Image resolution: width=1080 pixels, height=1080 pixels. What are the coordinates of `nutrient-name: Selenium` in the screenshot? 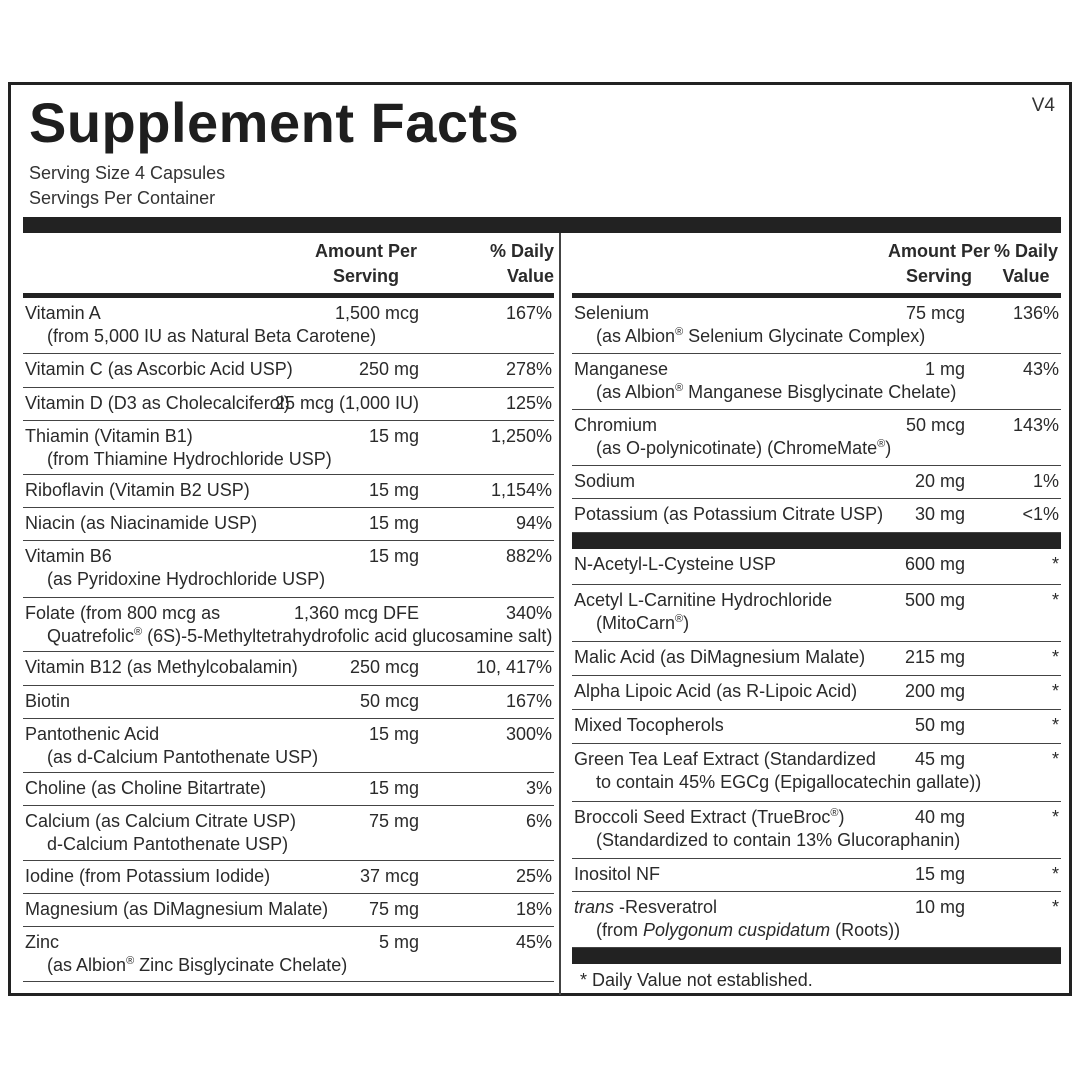 It's located at (612, 313).